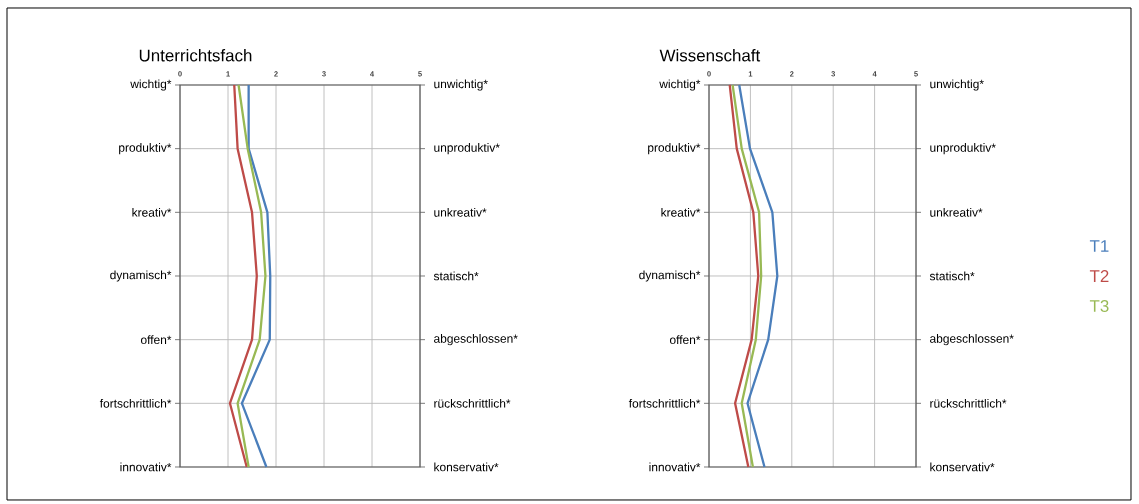  Describe the element at coordinates (1099, 246) in the screenshot. I see `text: T1` at that location.